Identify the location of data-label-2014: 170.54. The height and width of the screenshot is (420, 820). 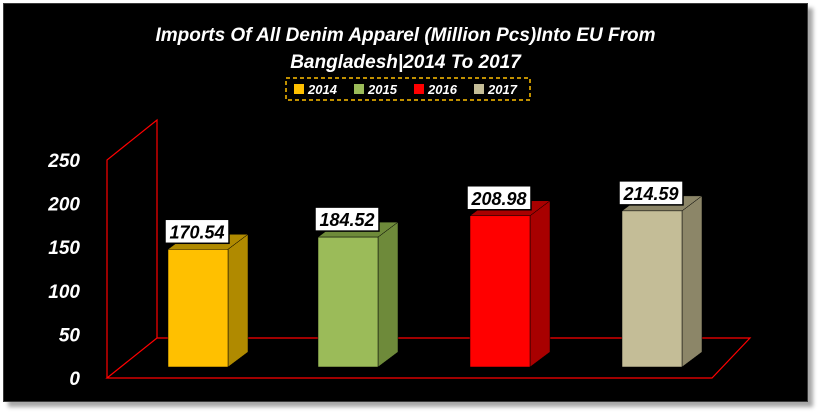
(196, 232).